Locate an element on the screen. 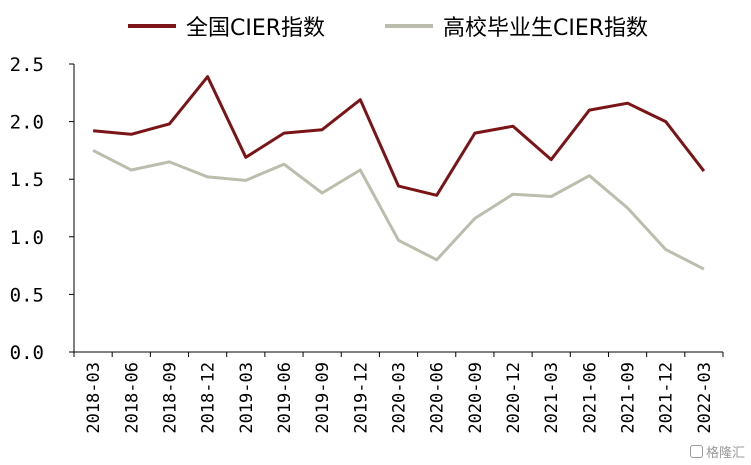  x-tick-label: 2020-09 is located at coordinates (476, 398).